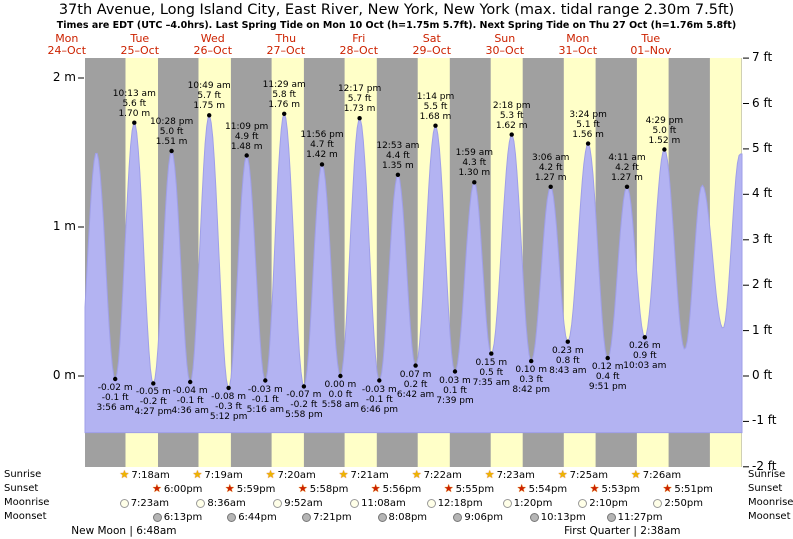 The image size is (793, 539). Describe the element at coordinates (640, 517) in the screenshot. I see `moonset-time: 11:27pm` at that location.